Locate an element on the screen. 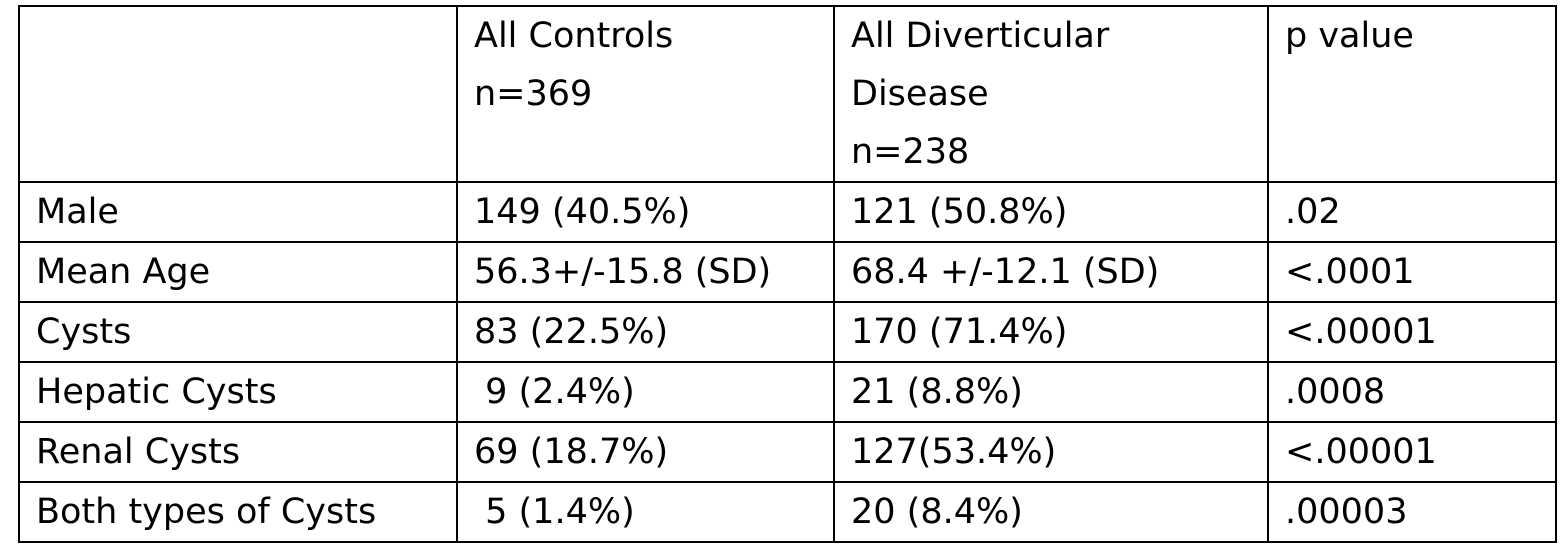 Image resolution: width=1568 pixels, height=547 pixels. row-label: Hepatic Cysts is located at coordinates (238, 392).